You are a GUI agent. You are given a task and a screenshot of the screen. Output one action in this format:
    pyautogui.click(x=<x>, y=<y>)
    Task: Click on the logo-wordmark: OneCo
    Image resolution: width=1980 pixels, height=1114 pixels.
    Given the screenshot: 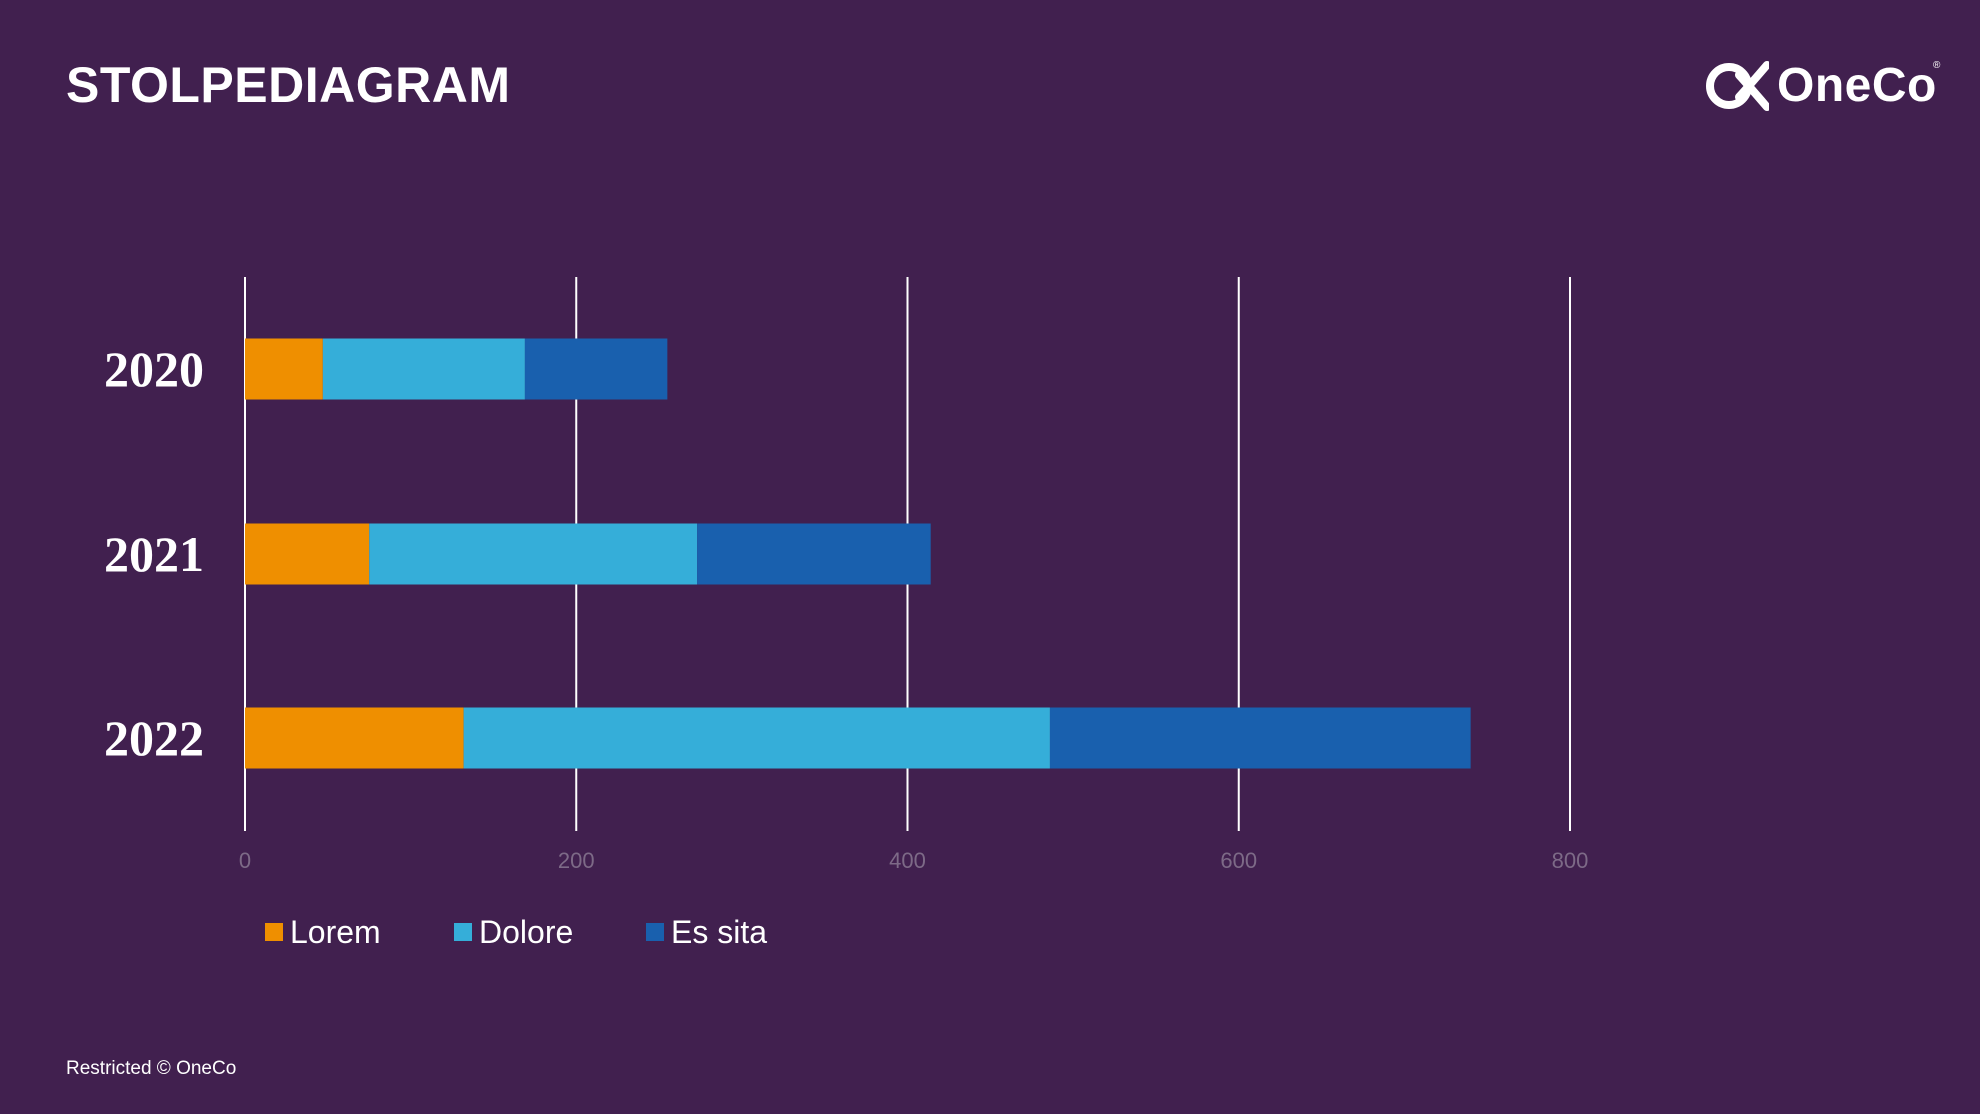 What is the action you would take?
    pyautogui.click(x=1857, y=85)
    